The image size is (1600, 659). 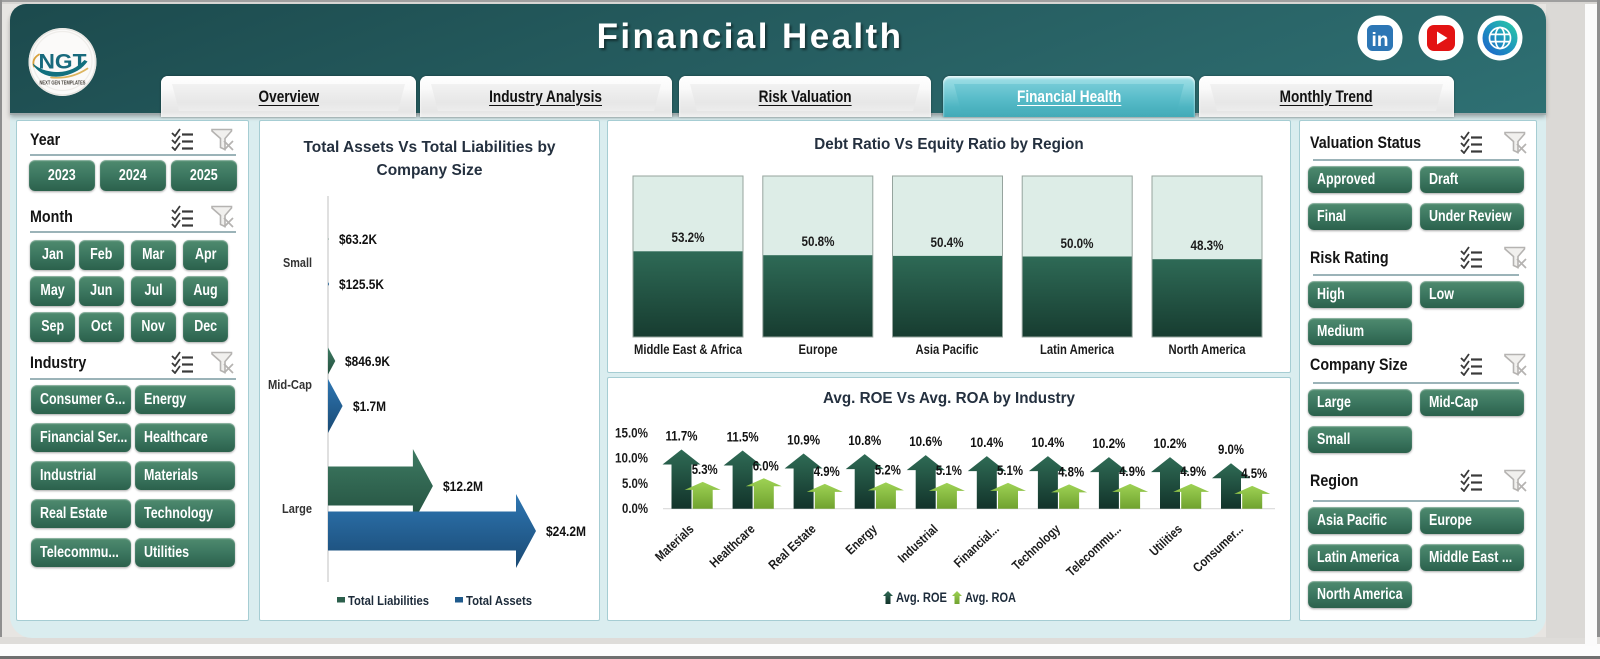 I want to click on svg-text: 50.4%, so click(x=947, y=242).